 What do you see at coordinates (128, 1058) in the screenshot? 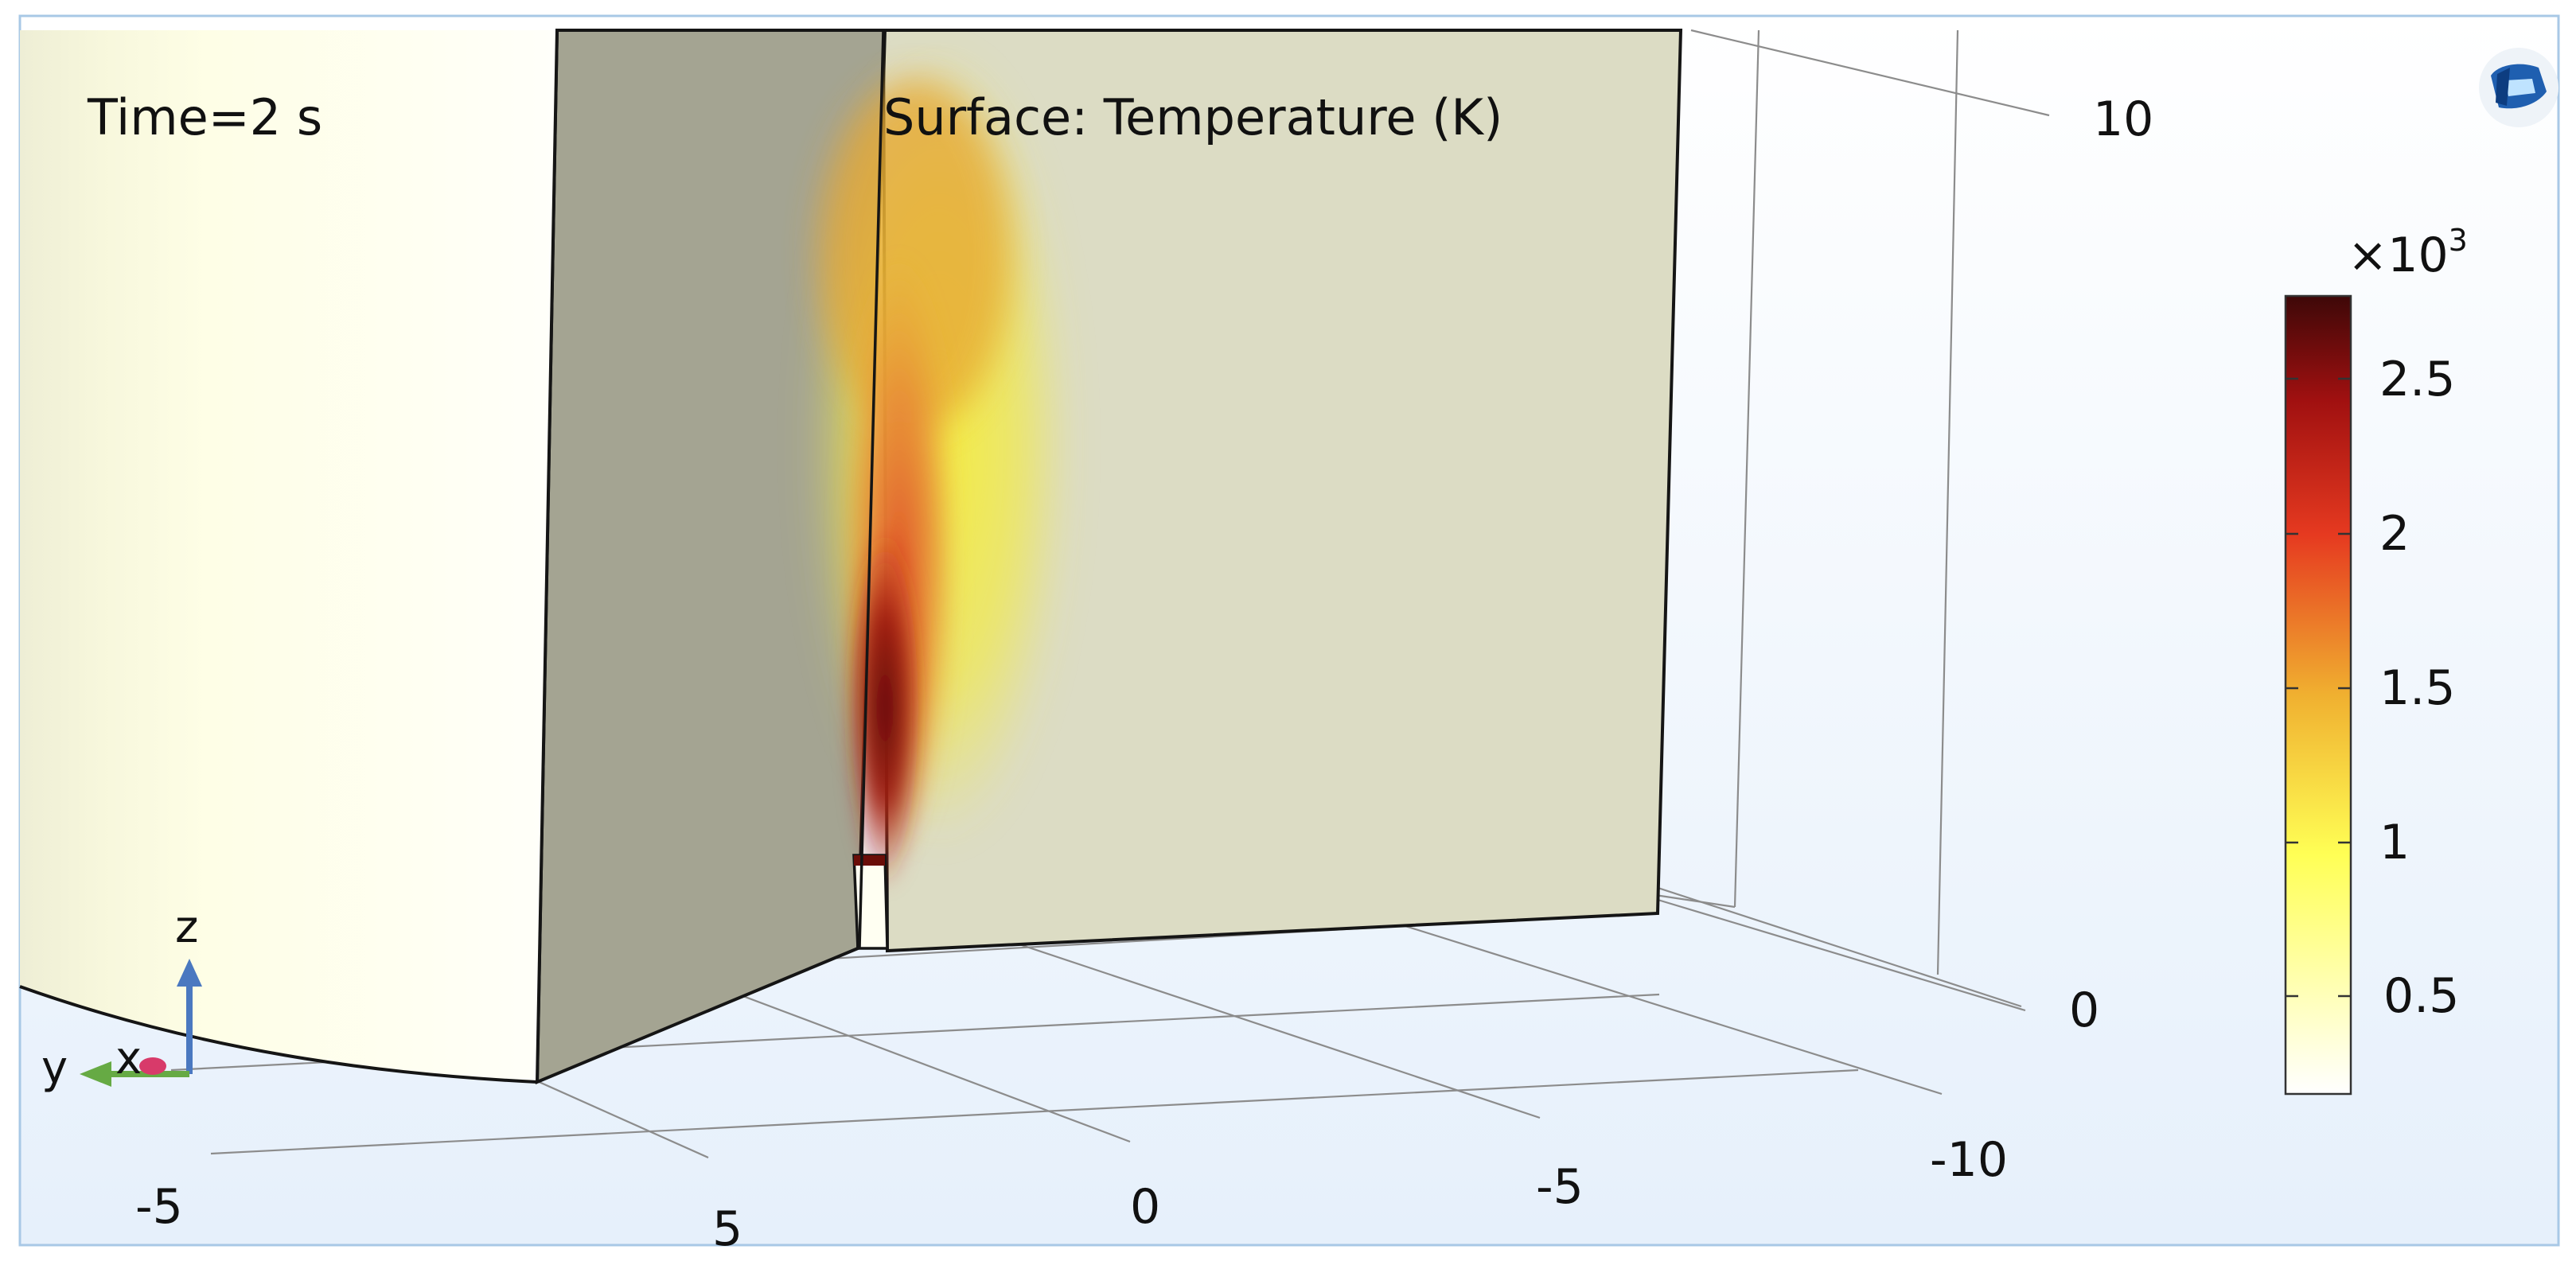
I see `triad-x-label: x` at bounding box center [128, 1058].